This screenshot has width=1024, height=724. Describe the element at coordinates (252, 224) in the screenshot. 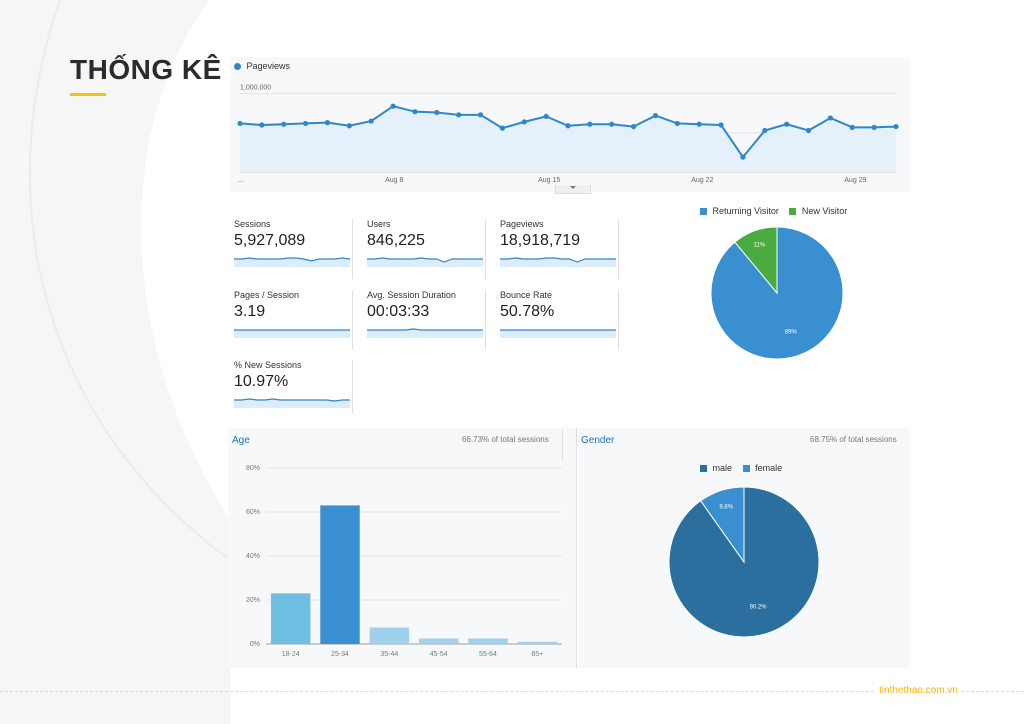

I see `metric-label: Sessions` at that location.